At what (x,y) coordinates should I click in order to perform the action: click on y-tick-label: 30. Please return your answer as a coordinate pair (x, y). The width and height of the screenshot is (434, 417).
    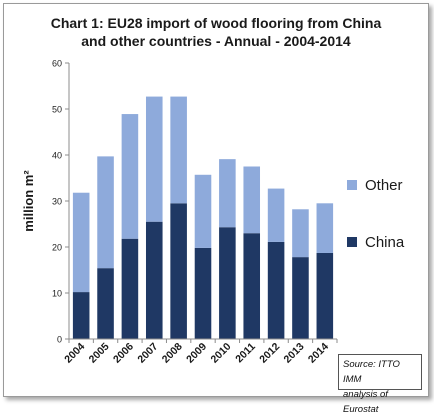
    Looking at the image, I should click on (57, 202).